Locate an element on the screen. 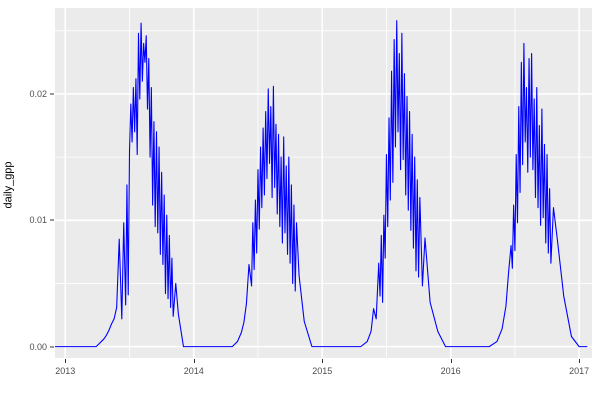  y-tick-label: 0.00 is located at coordinates (38, 346).